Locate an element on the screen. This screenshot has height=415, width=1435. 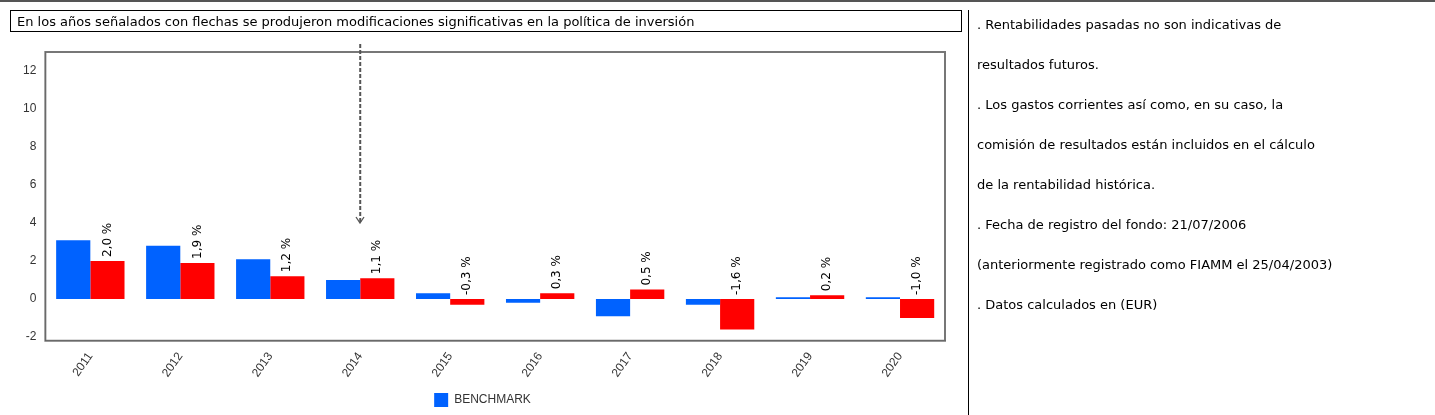
text: . Datos calculados en (EUR) is located at coordinates (1067, 305).